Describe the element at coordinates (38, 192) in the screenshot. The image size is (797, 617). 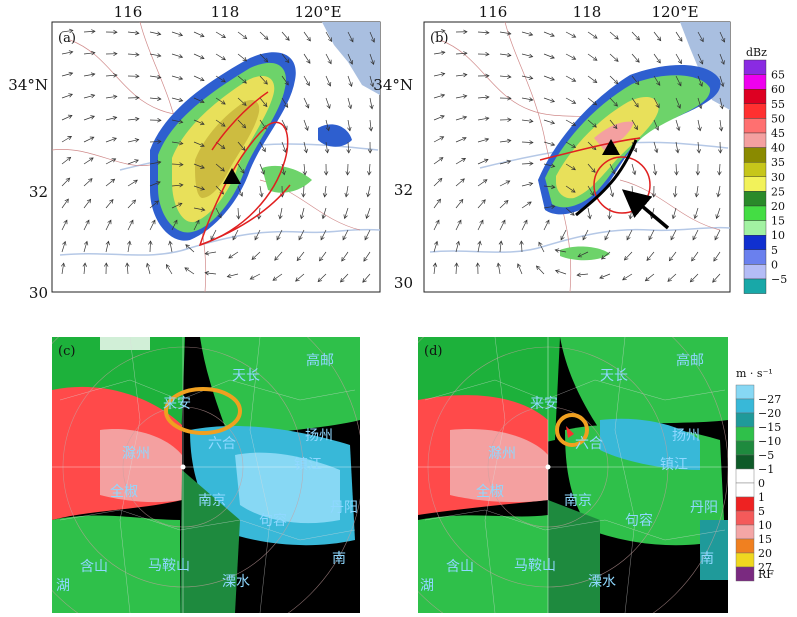
I see `panel-a-lat-tick-2: 32` at that location.